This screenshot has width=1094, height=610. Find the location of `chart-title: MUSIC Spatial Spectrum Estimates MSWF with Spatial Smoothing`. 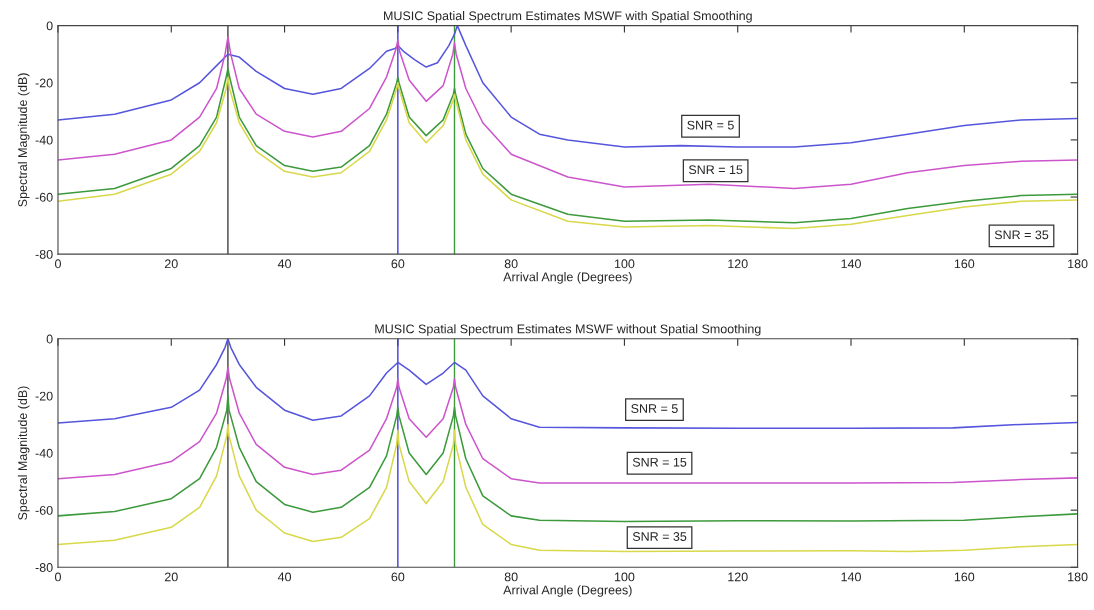

chart-title: MUSIC Spatial Spectrum Estimates MSWF with Spatial Smoothing is located at coordinates (568, 17).